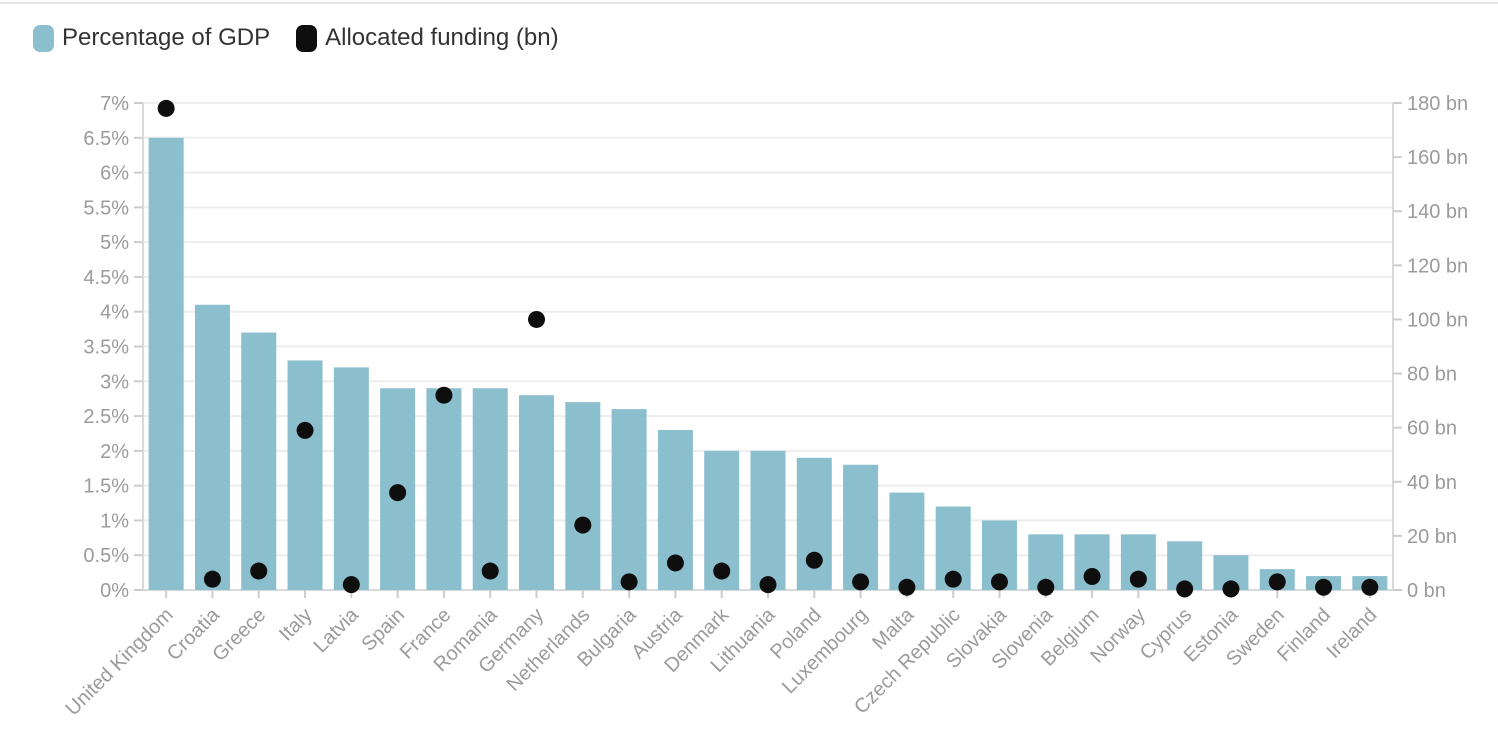 This screenshot has width=1498, height=756. I want to click on right-axis-label: 40 bn, so click(1432, 483).